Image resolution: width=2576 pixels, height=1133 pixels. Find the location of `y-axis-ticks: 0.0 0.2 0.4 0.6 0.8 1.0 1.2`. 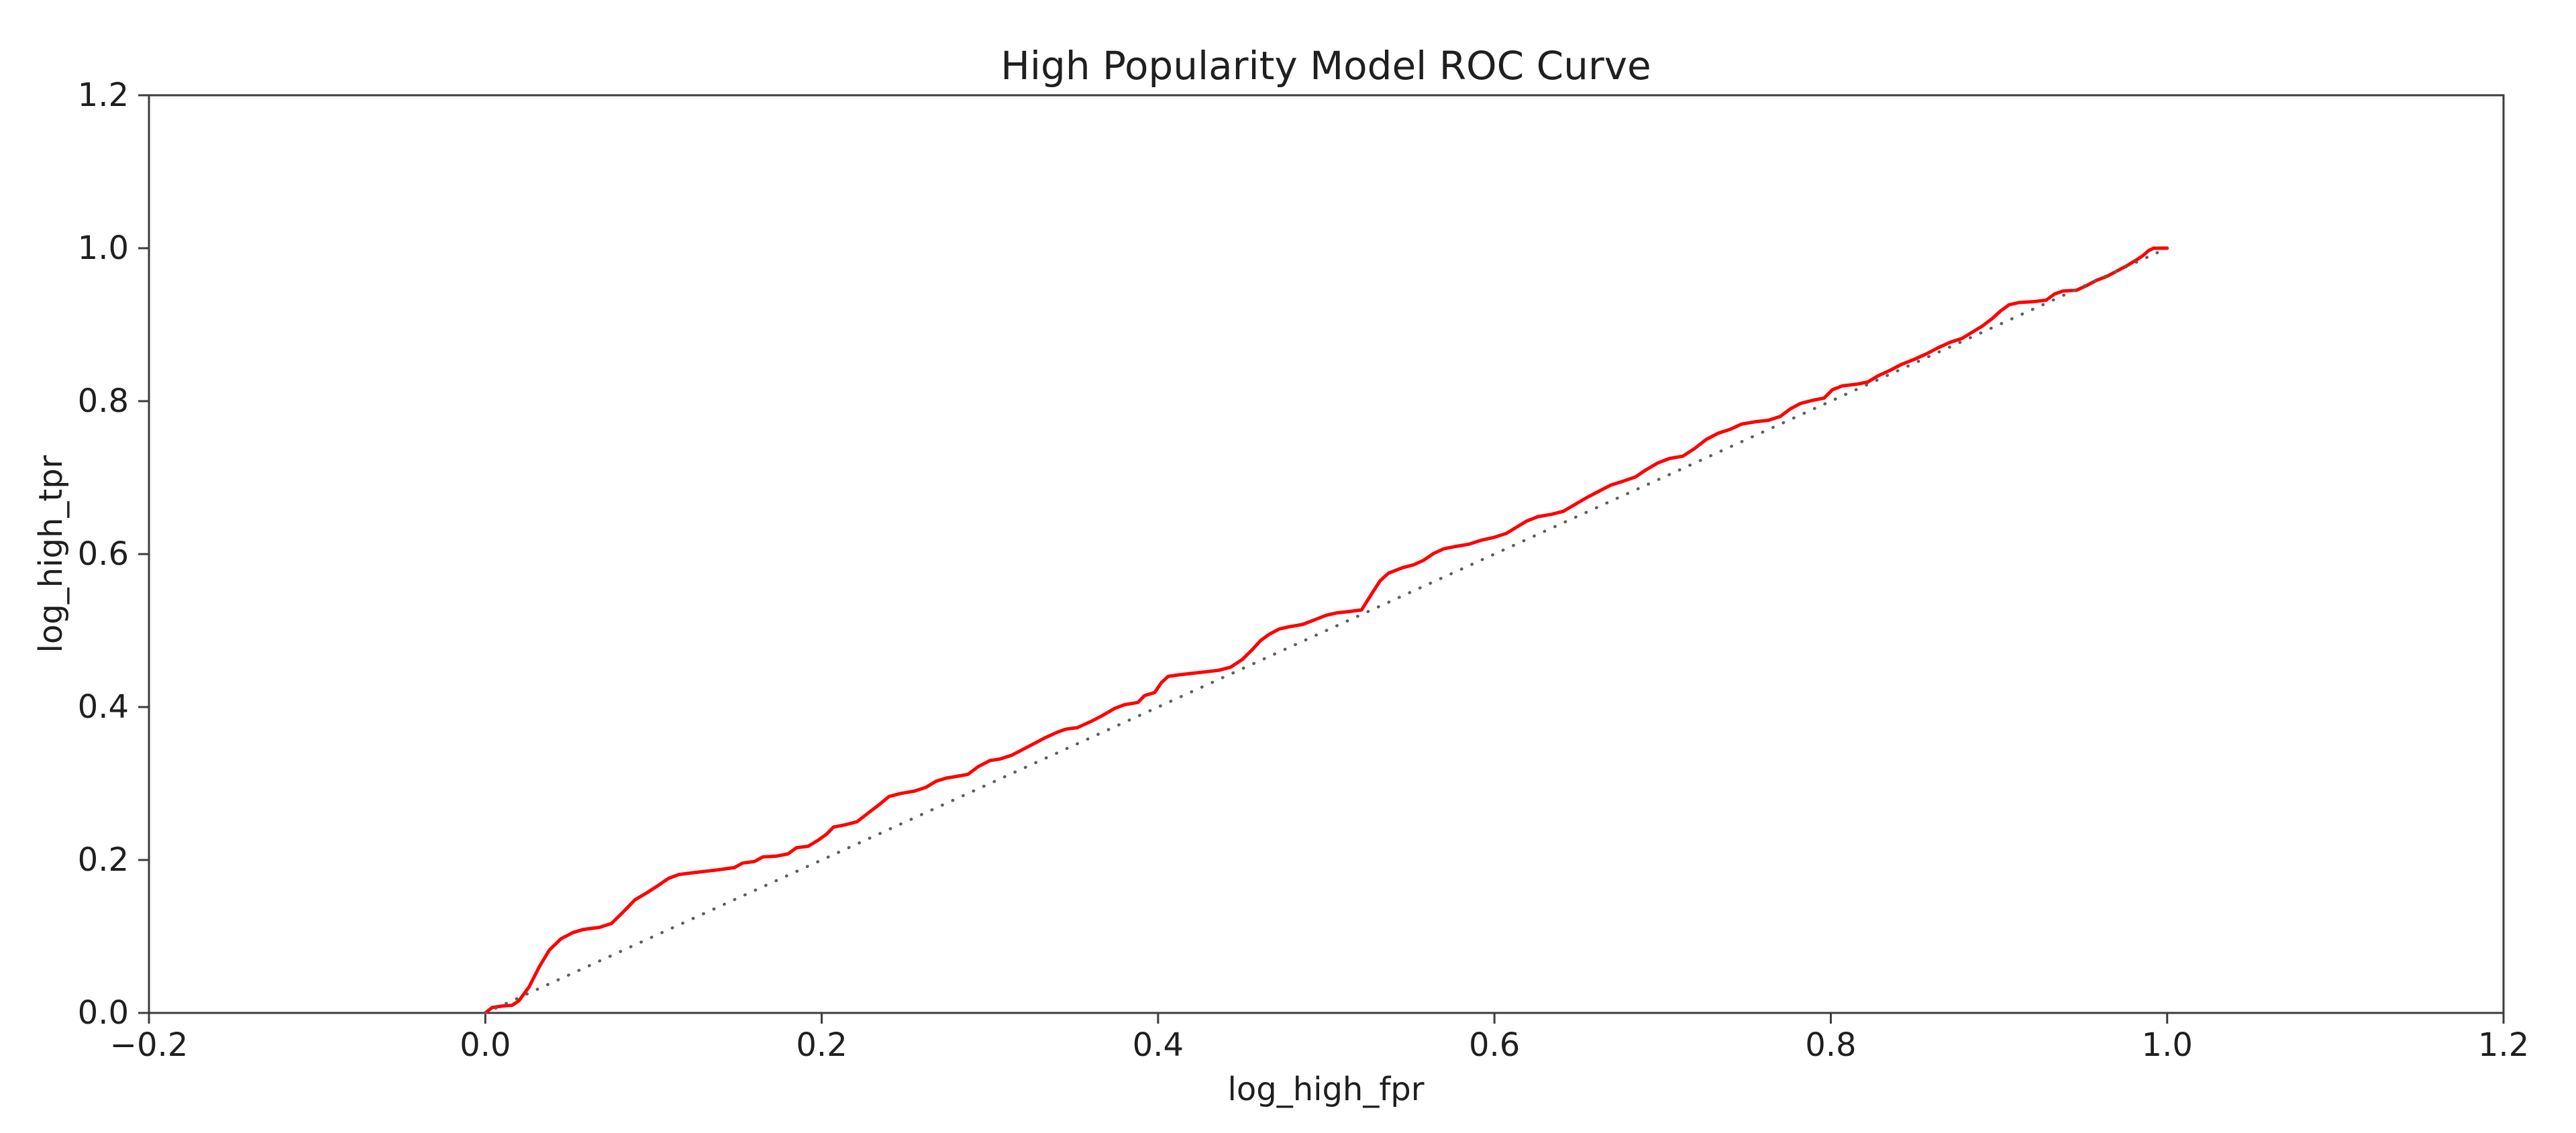

y-axis-ticks: 0.0 0.2 0.4 0.6 0.8 1.0 1.2 is located at coordinates (113, 554).